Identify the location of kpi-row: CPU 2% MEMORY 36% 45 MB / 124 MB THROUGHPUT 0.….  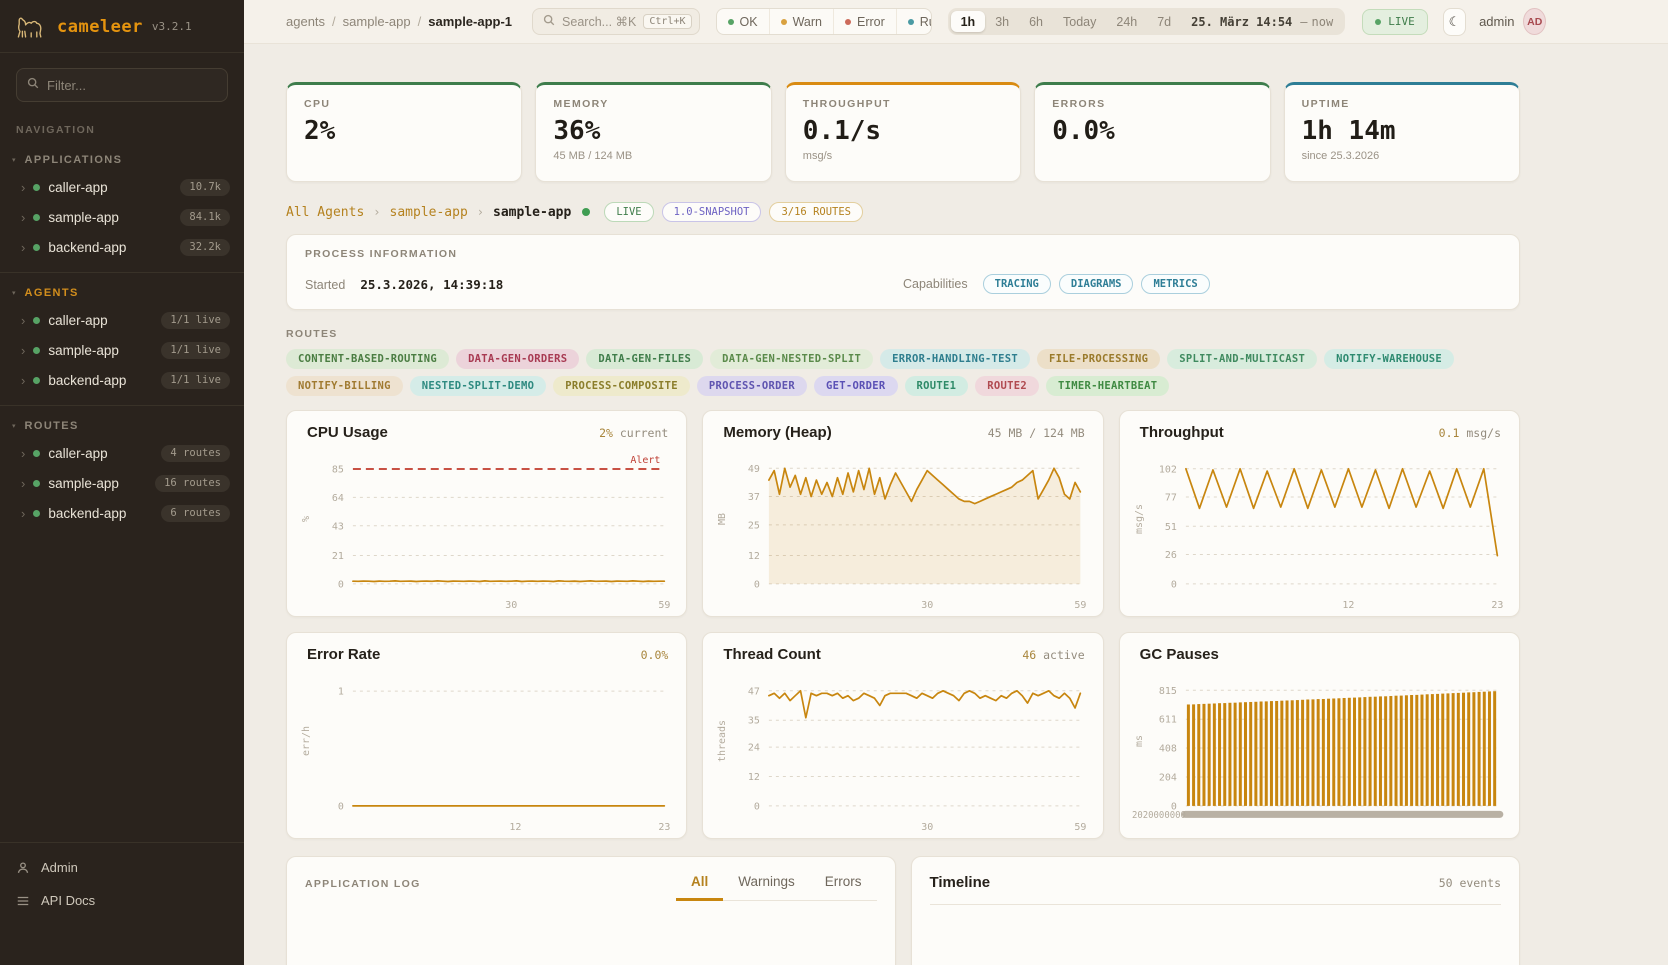
(903, 132).